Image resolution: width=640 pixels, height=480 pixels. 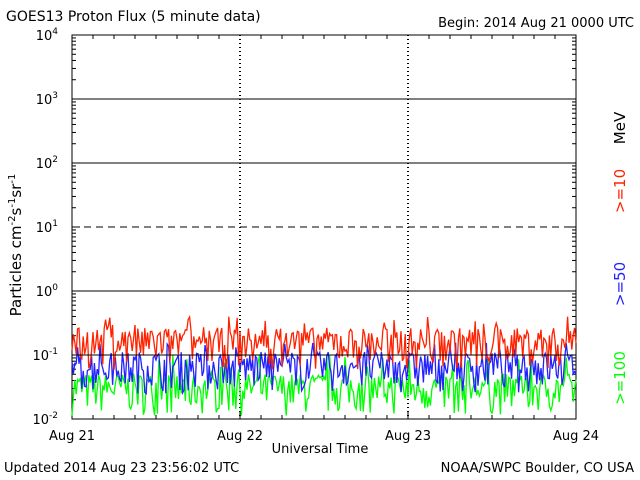 What do you see at coordinates (320, 449) in the screenshot?
I see `x-axis-label: Universal Time` at bounding box center [320, 449].